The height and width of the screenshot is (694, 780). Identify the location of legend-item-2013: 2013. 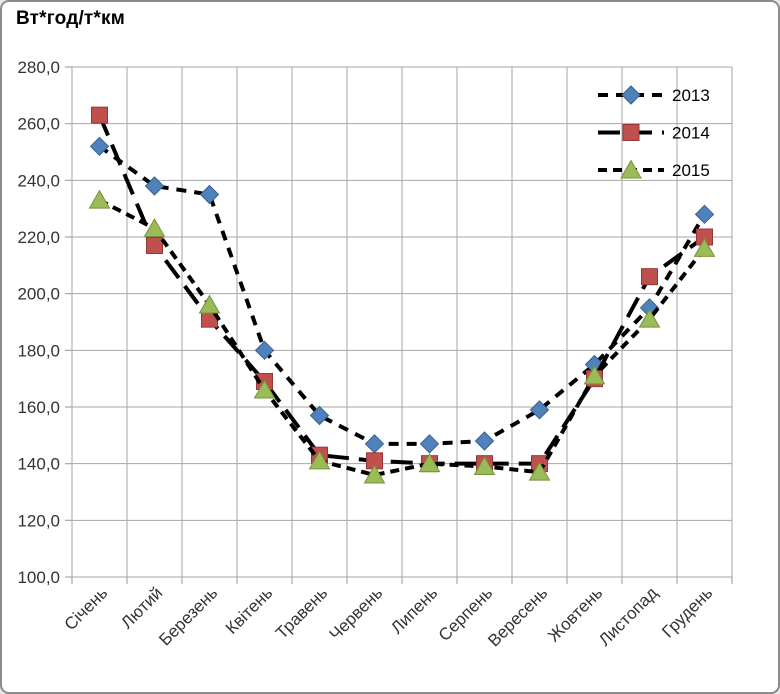
(654, 95).